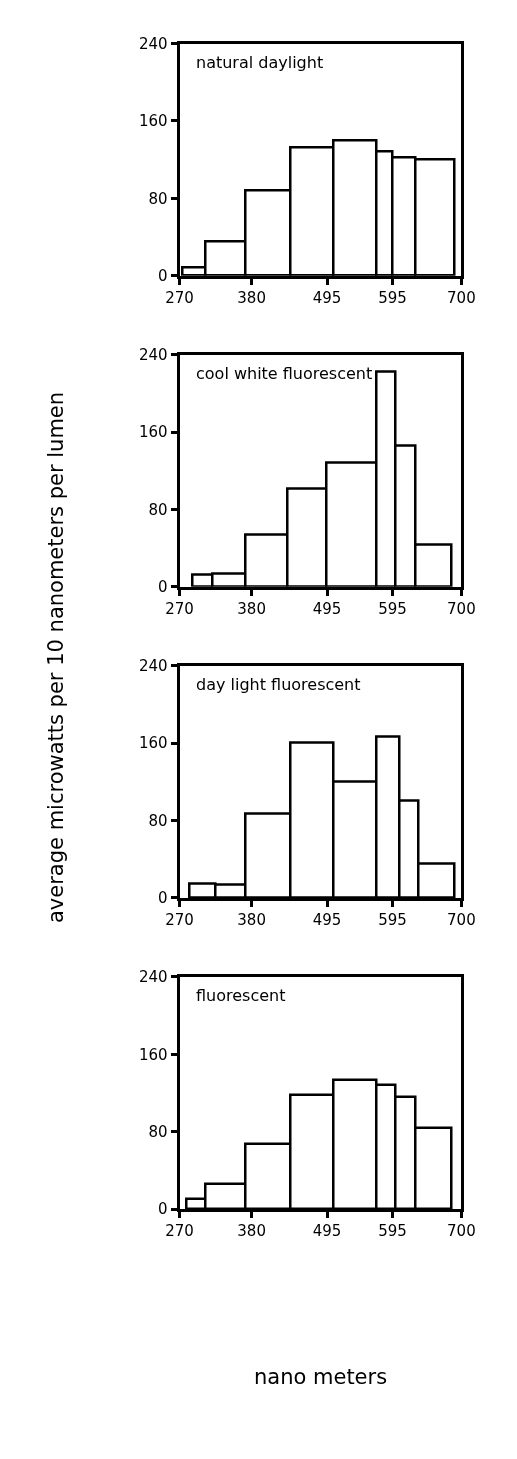 The image size is (517, 1459). What do you see at coordinates (241, 995) in the screenshot?
I see `text: fluorescent` at bounding box center [241, 995].